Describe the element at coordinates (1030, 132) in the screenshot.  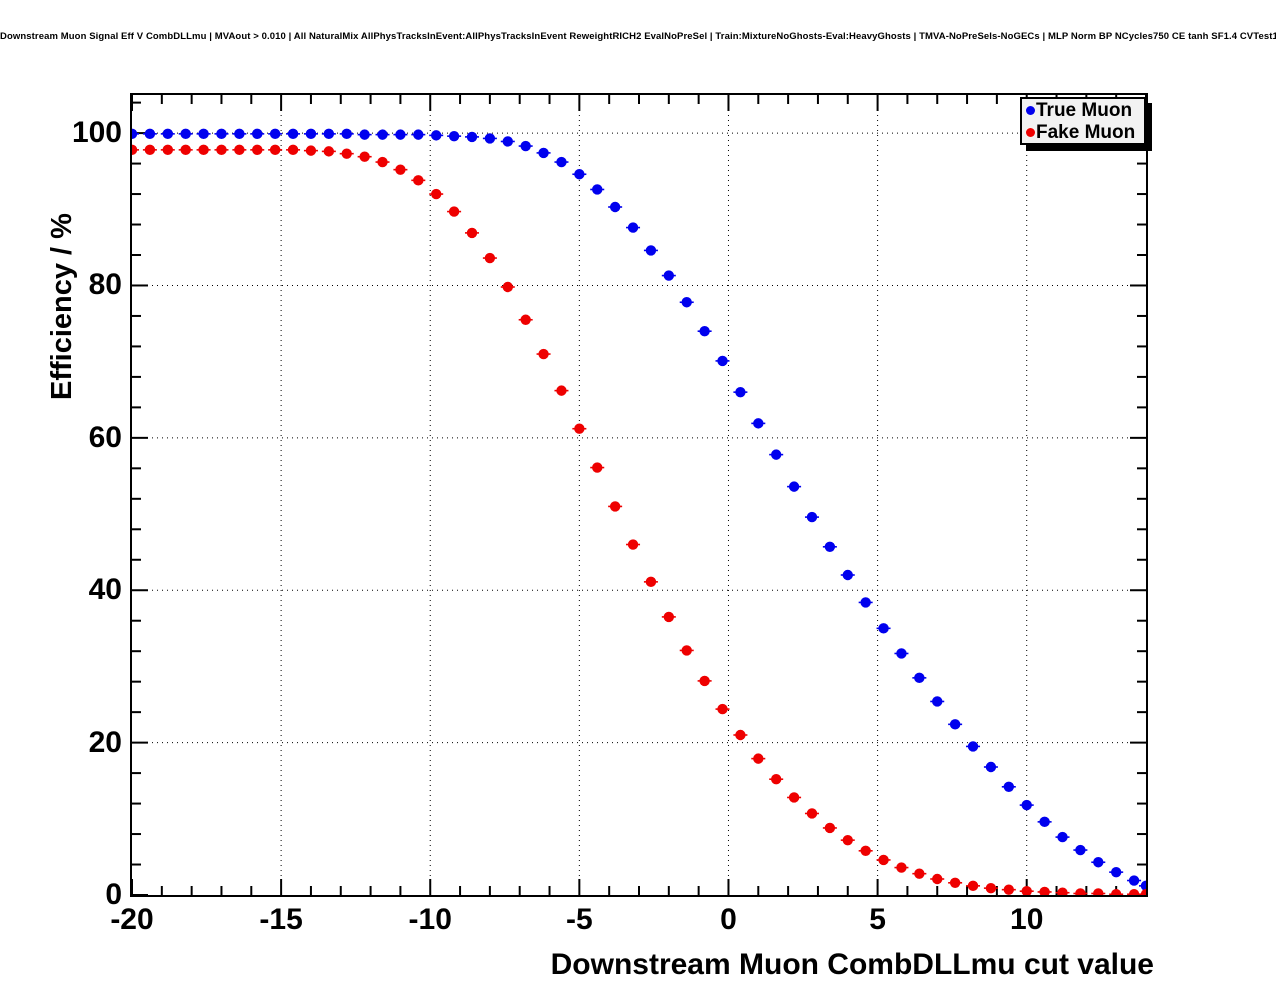
I see `legend-marker-fake-muon` at that location.